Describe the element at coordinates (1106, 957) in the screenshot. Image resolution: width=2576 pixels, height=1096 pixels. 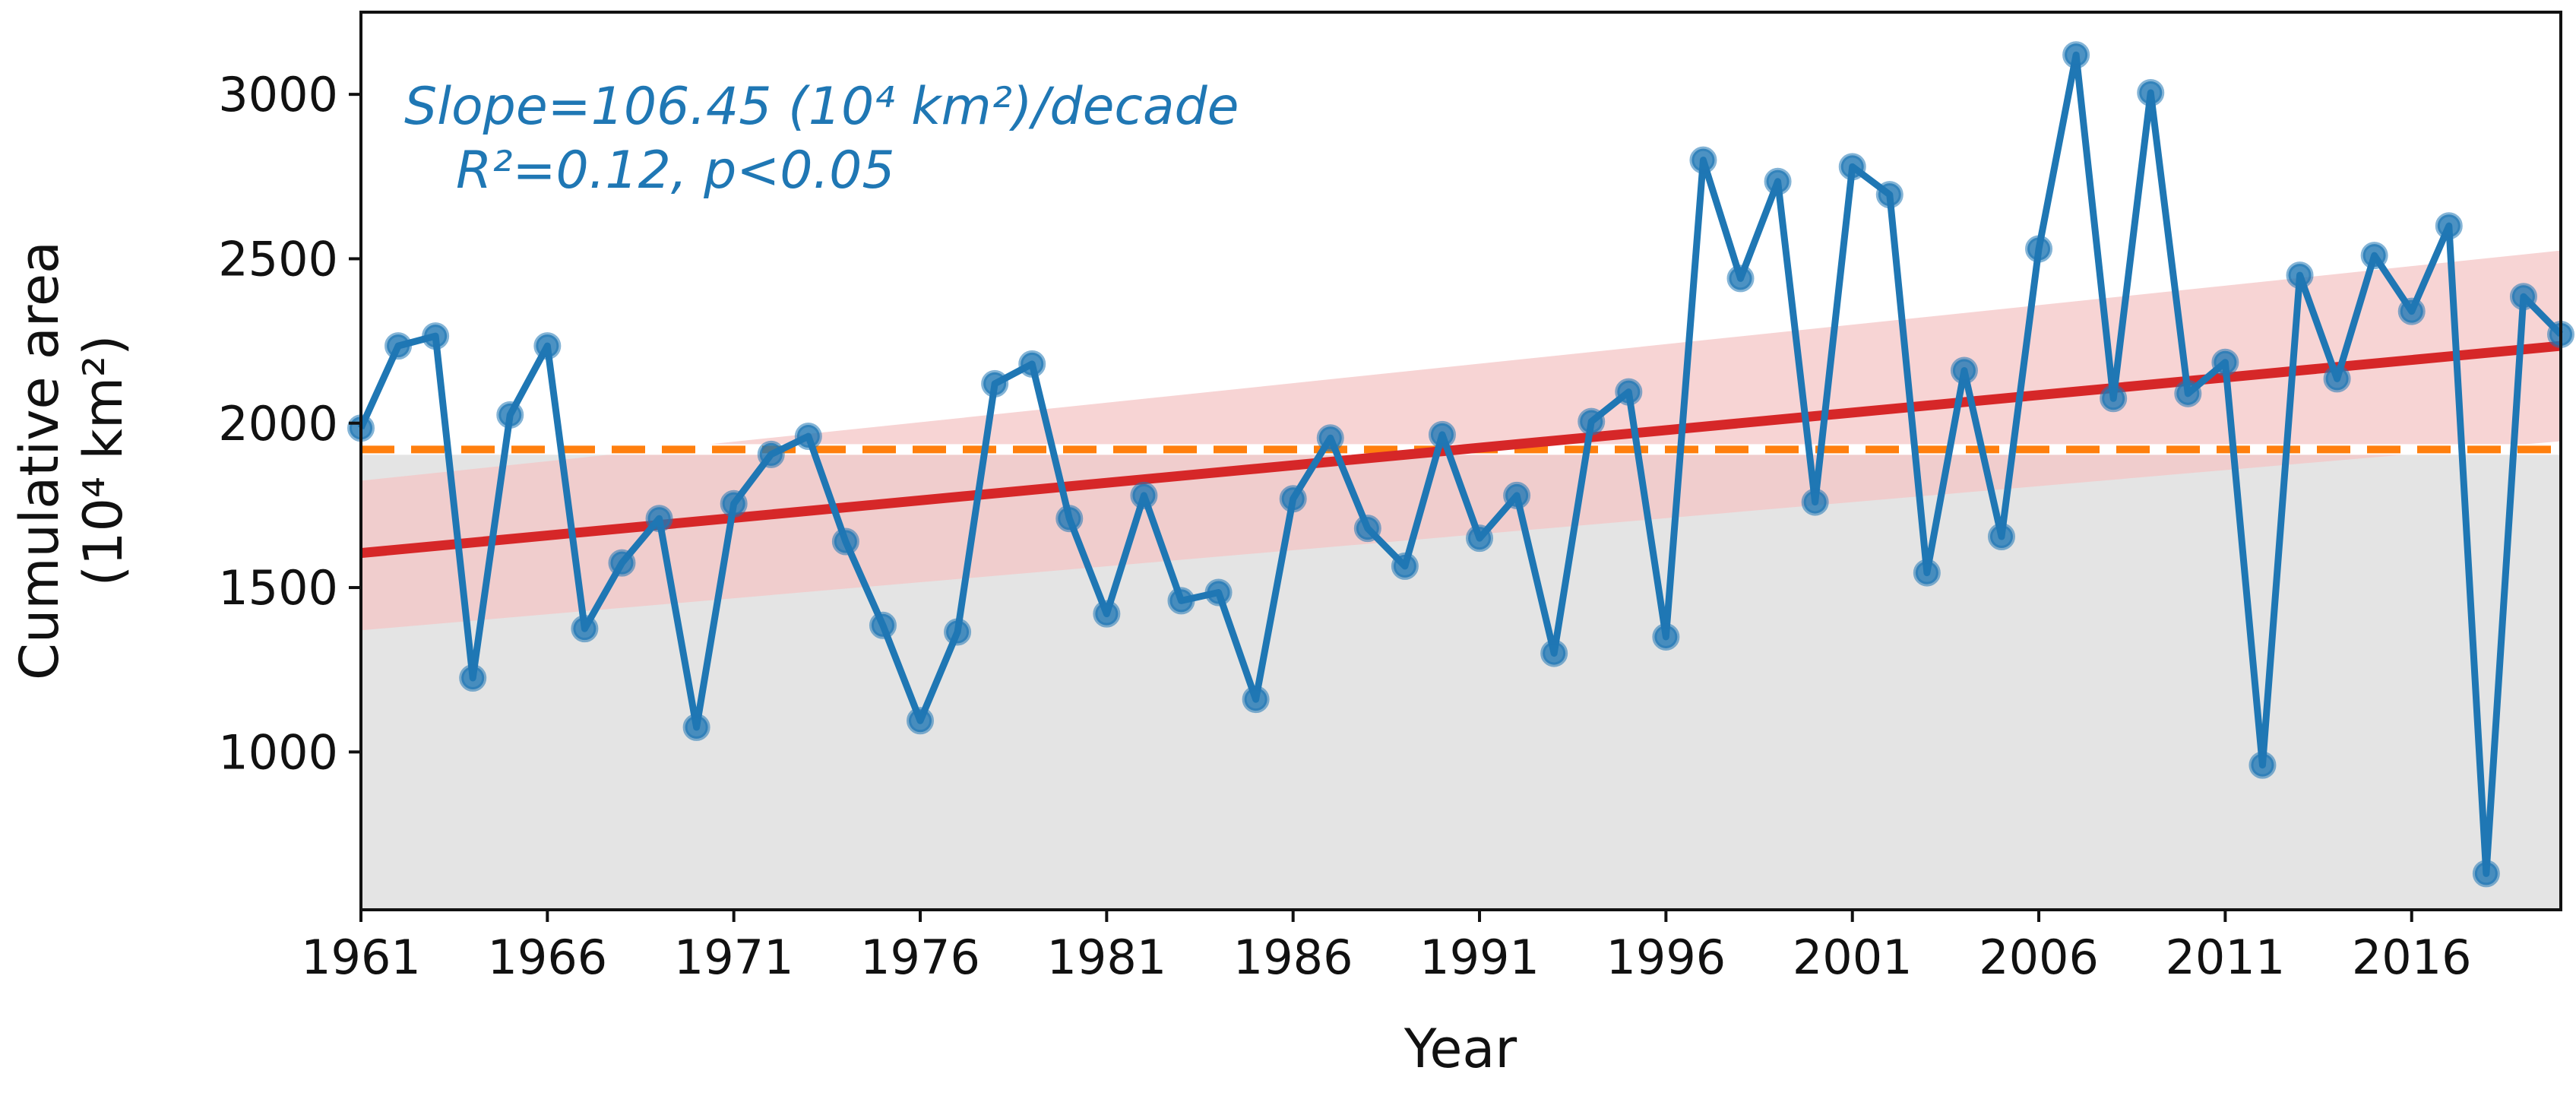
I see `x-tick-label: 1981` at that location.